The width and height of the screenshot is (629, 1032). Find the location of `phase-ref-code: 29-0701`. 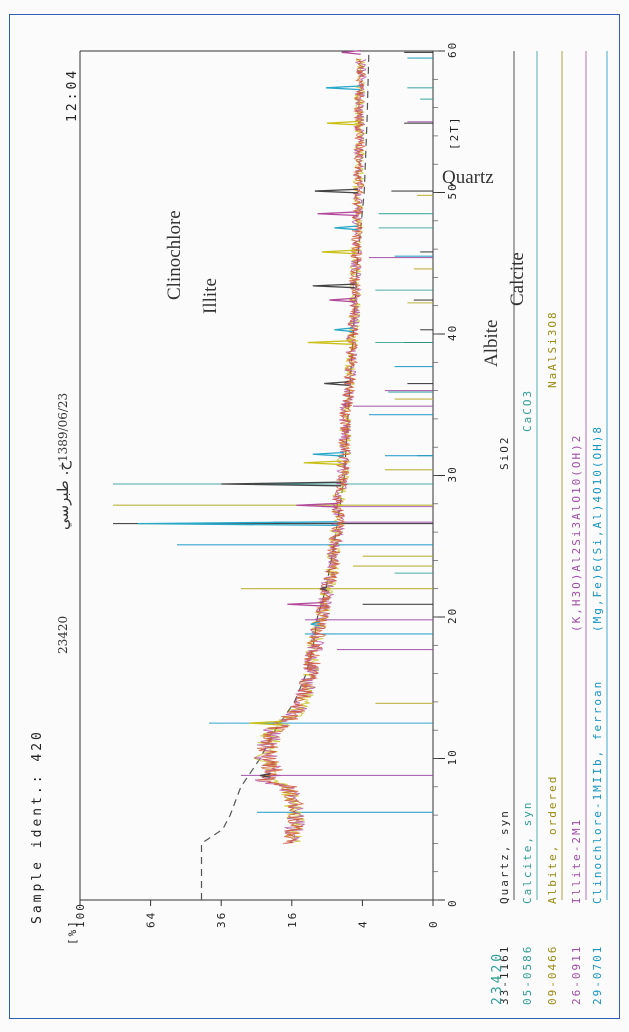

phase-ref-code: 29-0701 is located at coordinates (597, 974).